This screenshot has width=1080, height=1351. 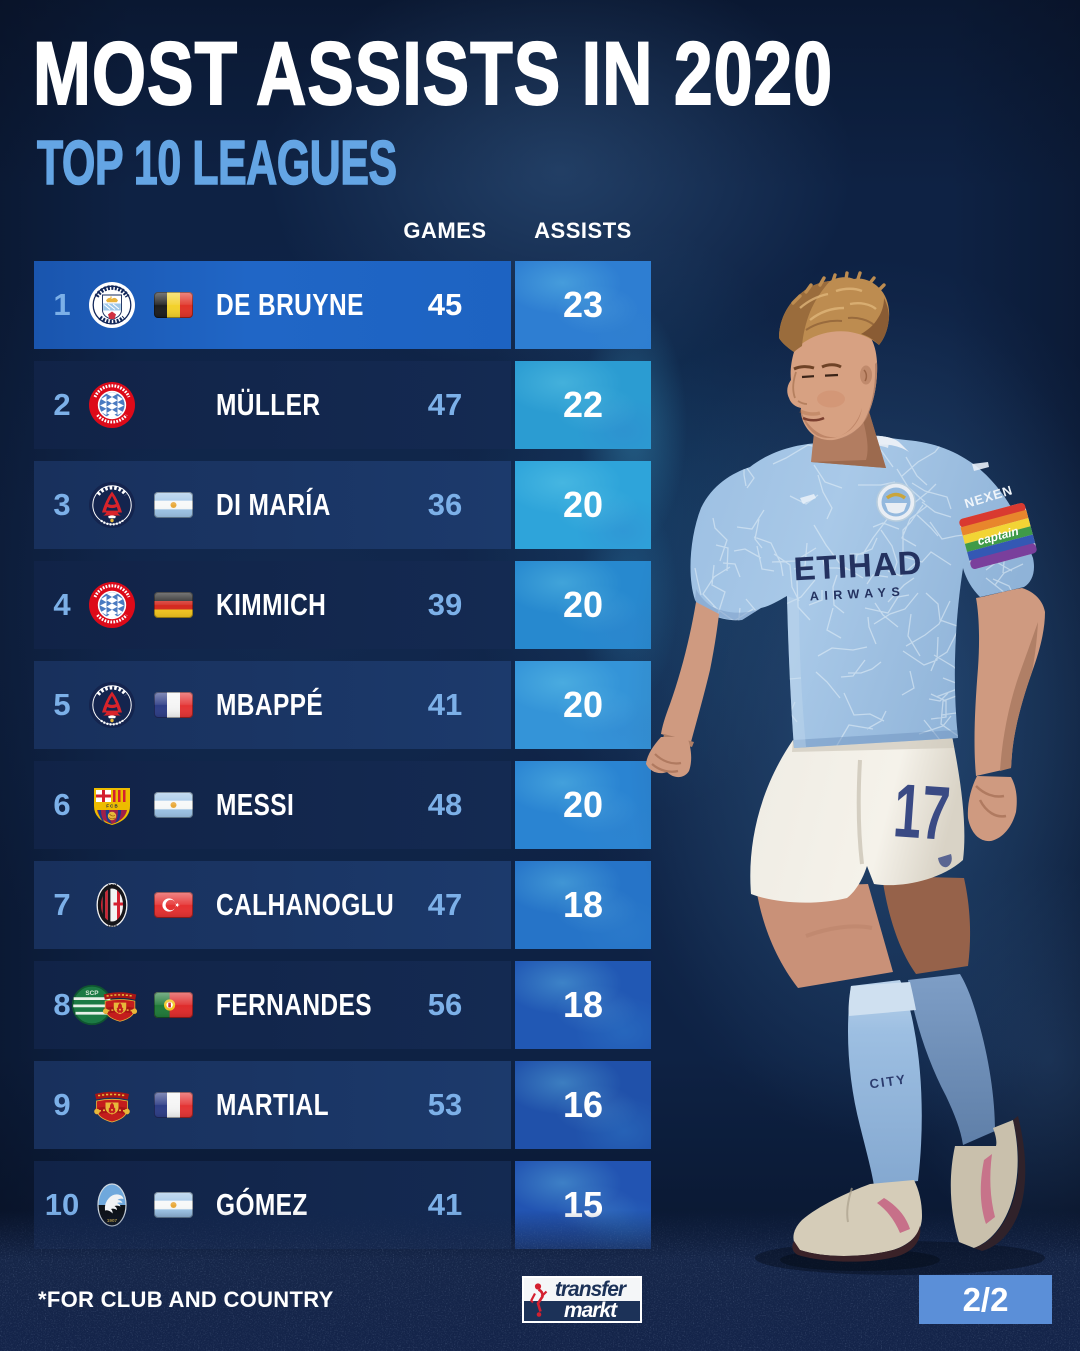 What do you see at coordinates (858, 566) in the screenshot?
I see `svg-text: ETIHAD` at bounding box center [858, 566].